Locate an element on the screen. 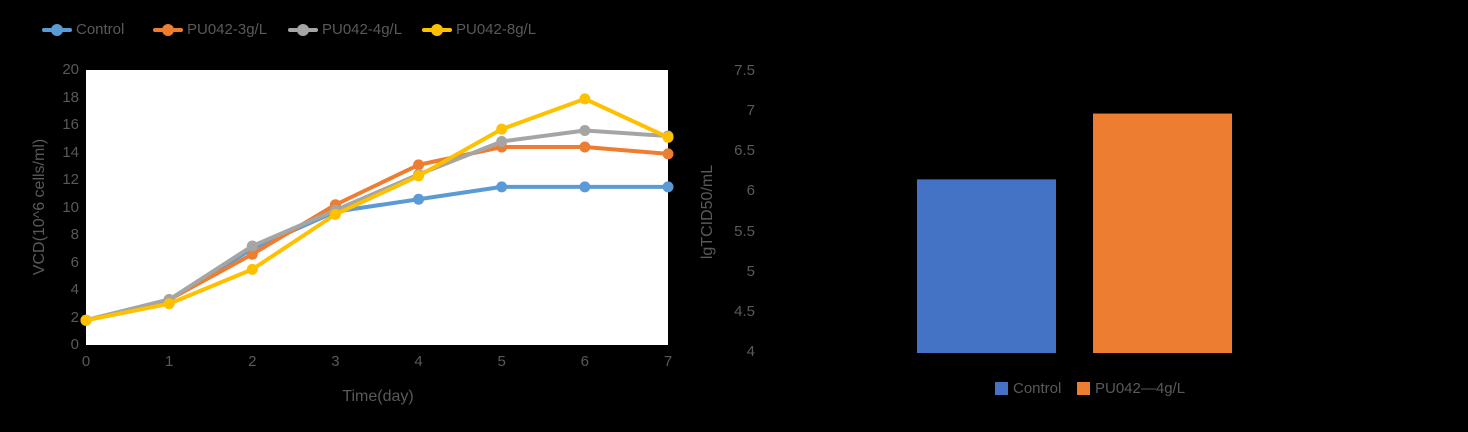 The image size is (1468, 432). bar-y-tick-label: 5.5 is located at coordinates (744, 231).